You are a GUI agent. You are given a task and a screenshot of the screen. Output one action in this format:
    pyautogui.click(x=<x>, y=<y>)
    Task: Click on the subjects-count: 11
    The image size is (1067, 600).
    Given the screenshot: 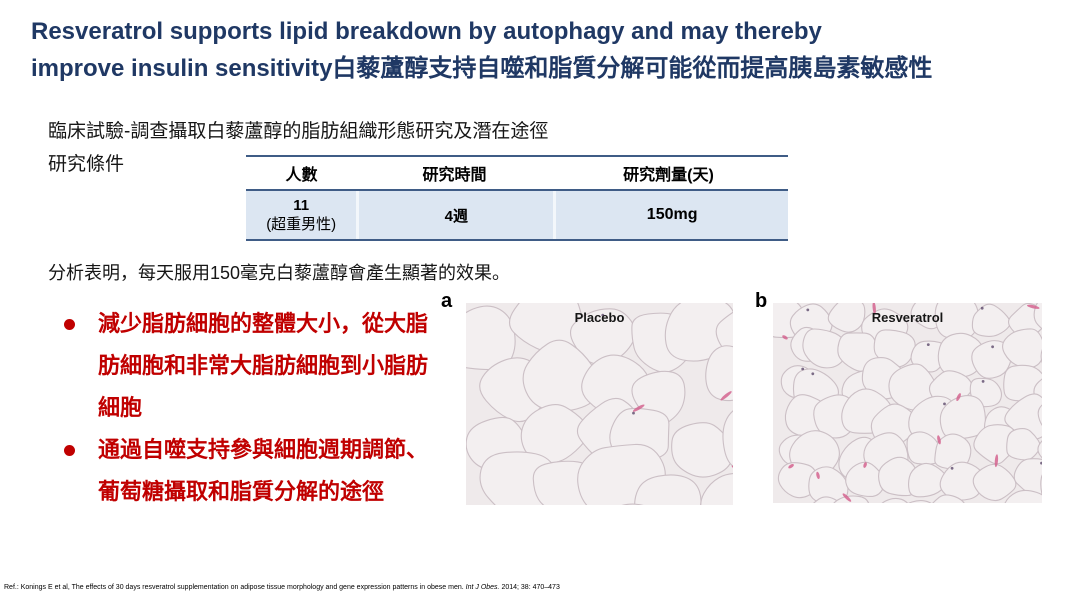 What is the action you would take?
    pyautogui.click(x=301, y=205)
    